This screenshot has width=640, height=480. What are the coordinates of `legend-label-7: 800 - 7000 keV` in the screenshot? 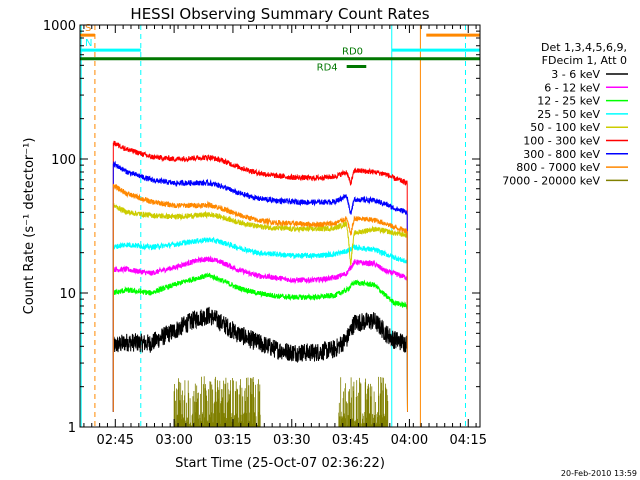 It's located at (558, 167).